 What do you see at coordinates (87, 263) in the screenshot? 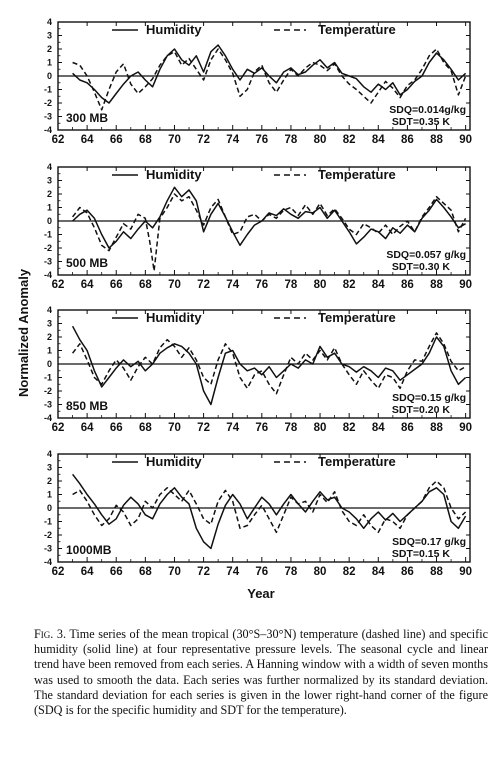
I see `pressure-level-label: 500 MB` at bounding box center [87, 263].